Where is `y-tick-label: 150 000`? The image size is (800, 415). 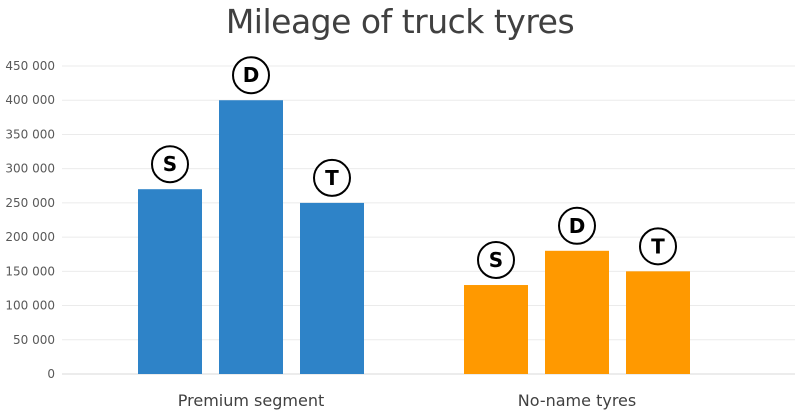 y-tick-label: 150 000 is located at coordinates (30, 271).